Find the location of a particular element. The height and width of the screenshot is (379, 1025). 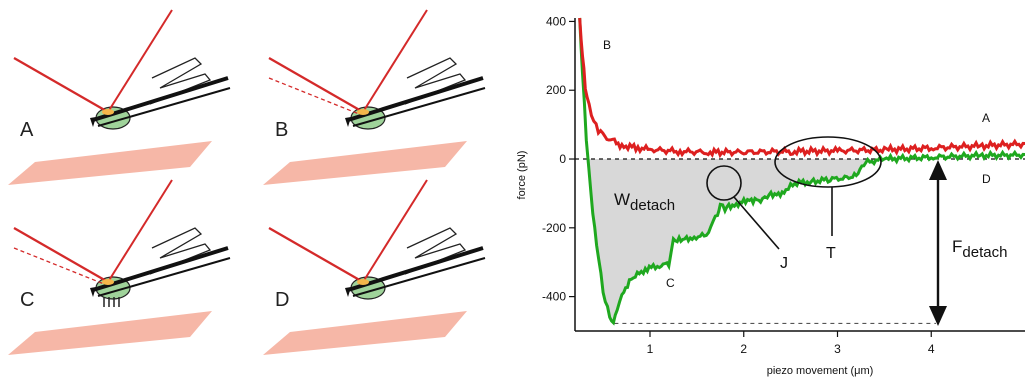

f-detach-arrowhead-up is located at coordinates (938, 170).